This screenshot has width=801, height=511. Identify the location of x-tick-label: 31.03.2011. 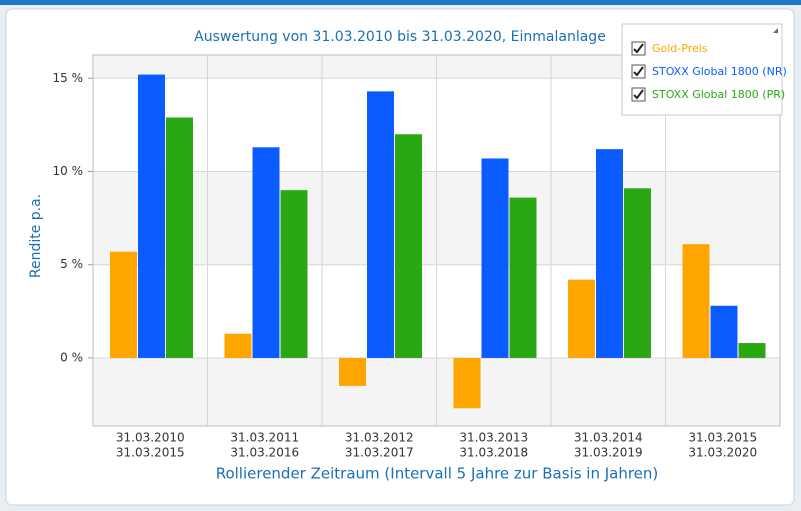
(264, 438).